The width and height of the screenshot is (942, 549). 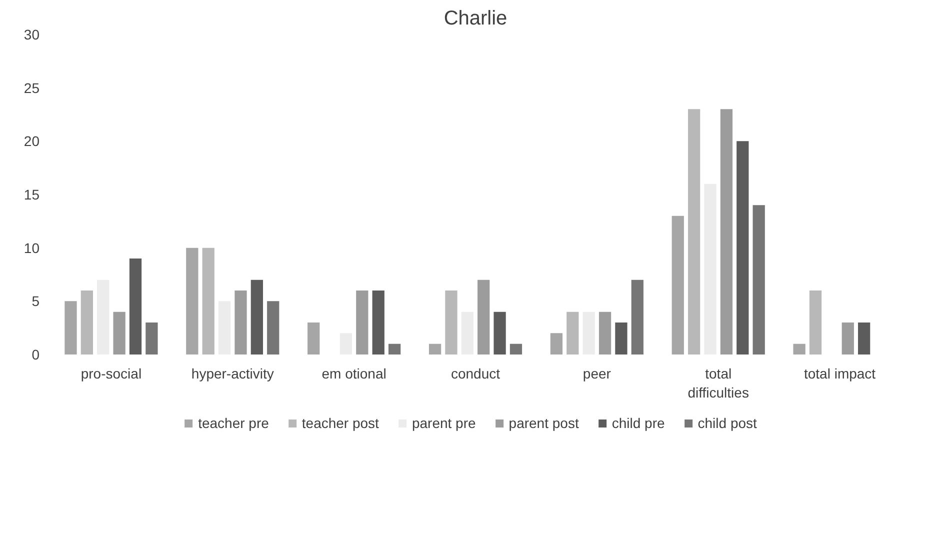 What do you see at coordinates (543, 423) in the screenshot?
I see `legend-label: parent post` at bounding box center [543, 423].